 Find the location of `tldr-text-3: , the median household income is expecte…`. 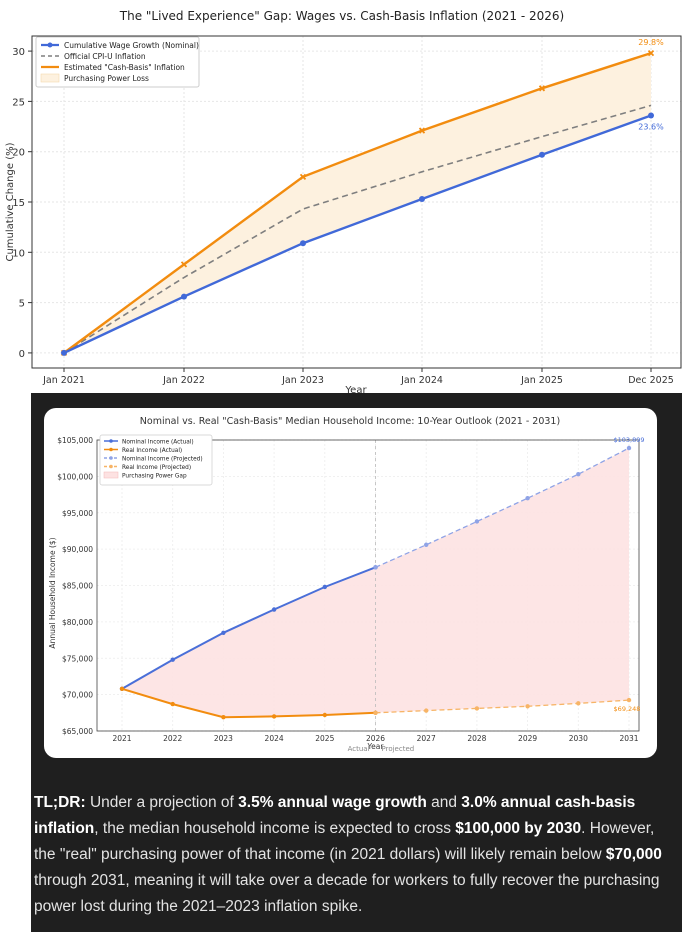

tldr-text-3: , the median household income is expecte… is located at coordinates (275, 828).